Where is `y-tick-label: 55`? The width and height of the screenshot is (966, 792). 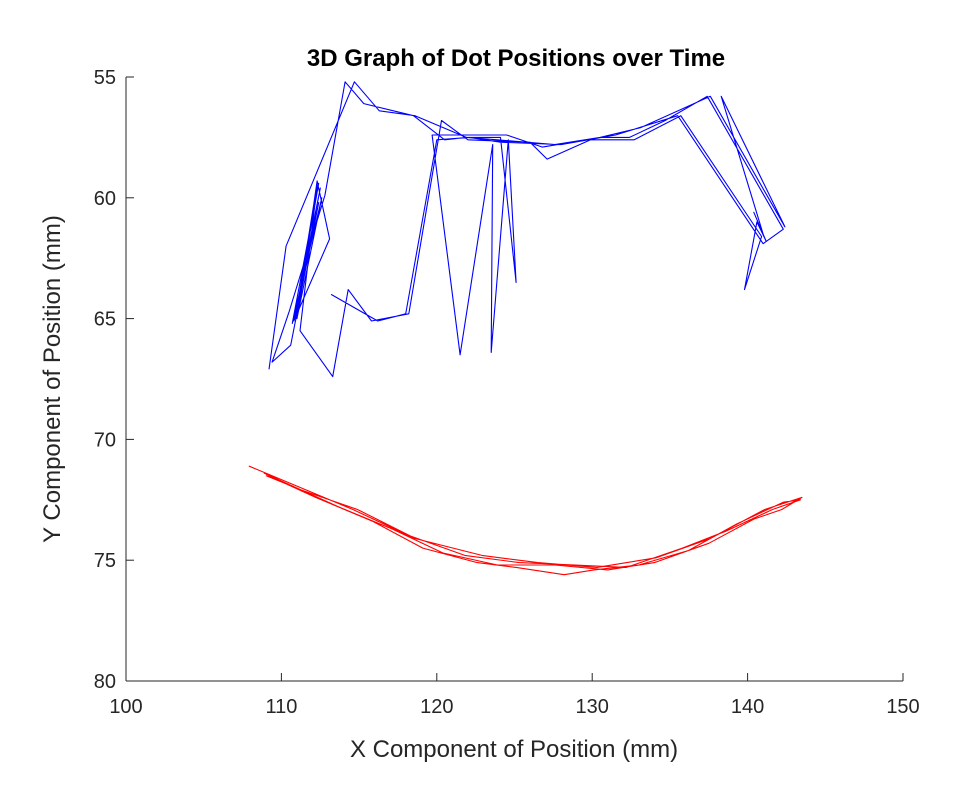
y-tick-label: 55 is located at coordinates (105, 78).